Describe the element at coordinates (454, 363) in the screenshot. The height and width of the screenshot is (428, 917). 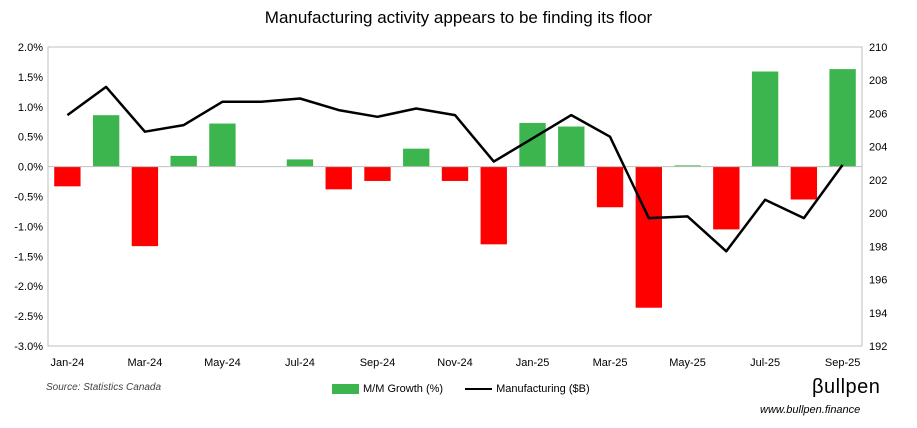
I see `x-tick-label: Nov-24` at that location.